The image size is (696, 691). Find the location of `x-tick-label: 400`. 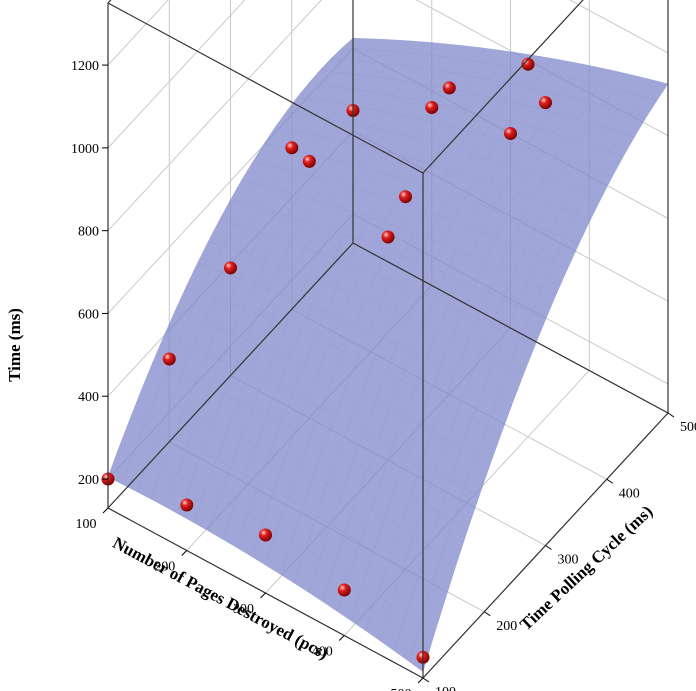

x-tick-label: 400 is located at coordinates (322, 652).